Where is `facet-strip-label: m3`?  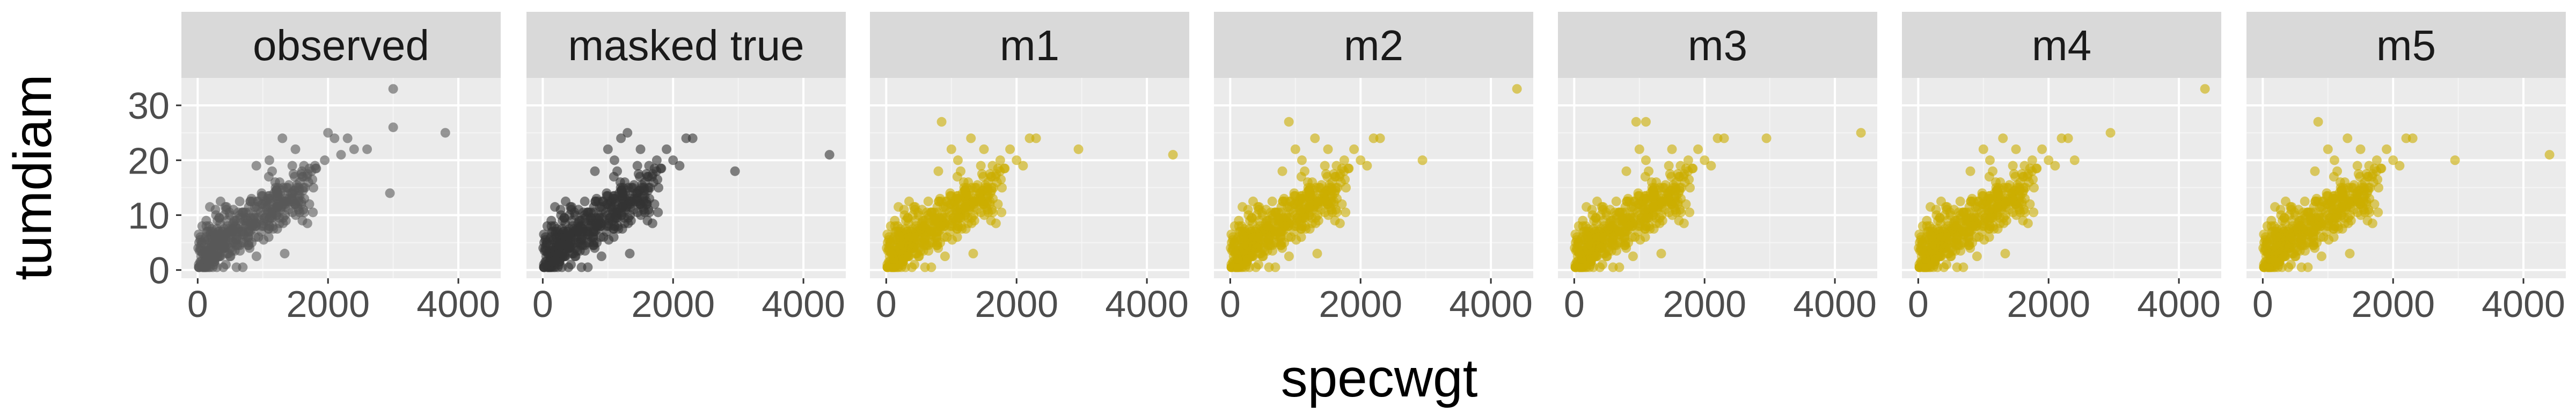 facet-strip-label: m3 is located at coordinates (1717, 45).